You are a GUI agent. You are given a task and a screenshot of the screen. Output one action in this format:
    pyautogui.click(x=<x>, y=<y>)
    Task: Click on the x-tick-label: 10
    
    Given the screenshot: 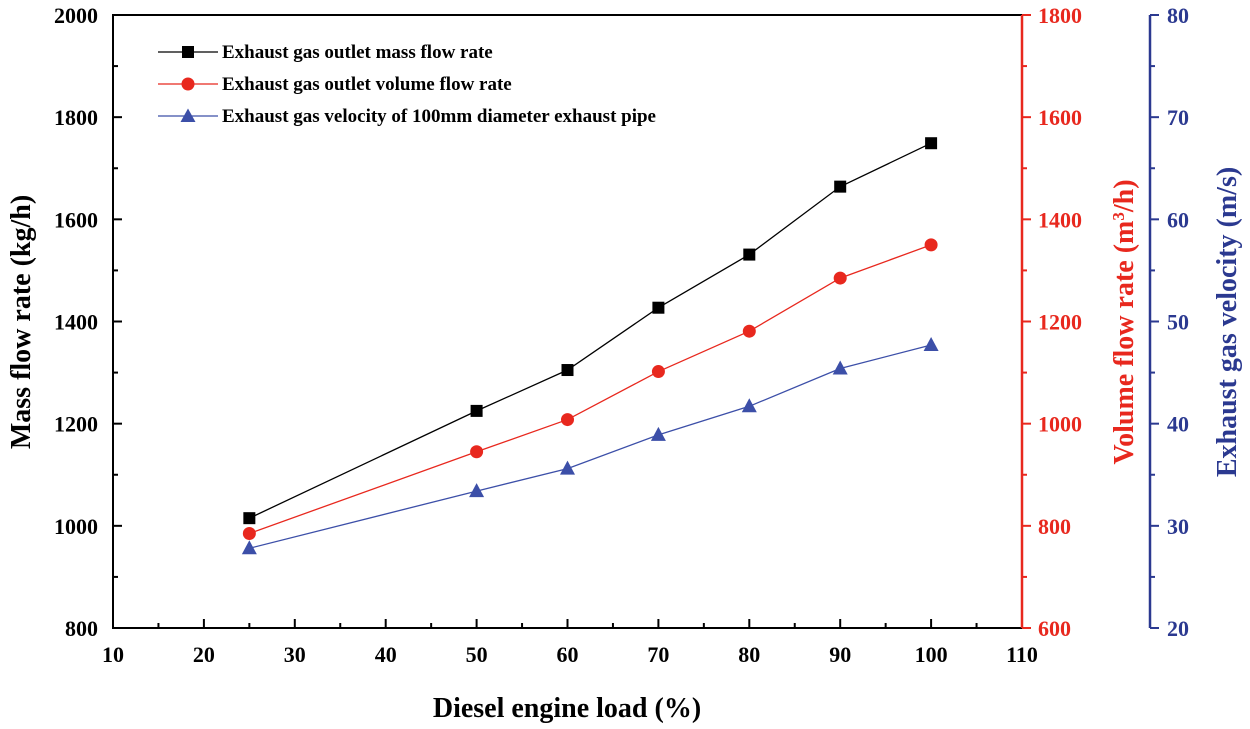 What is the action you would take?
    pyautogui.click(x=113, y=654)
    